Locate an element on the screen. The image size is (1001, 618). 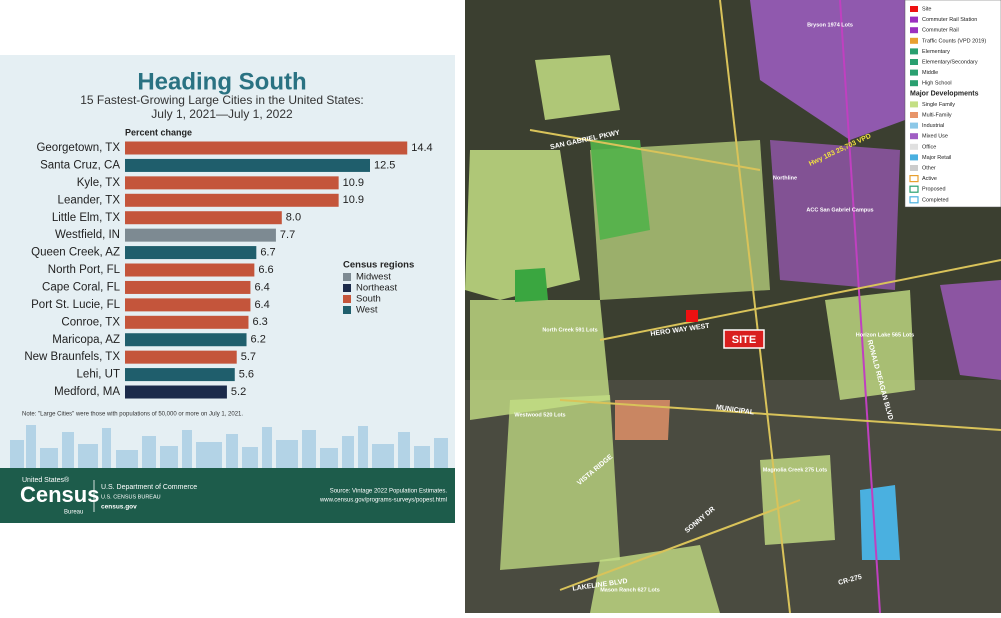
axis-label: Percent change is located at coordinates (158, 132).